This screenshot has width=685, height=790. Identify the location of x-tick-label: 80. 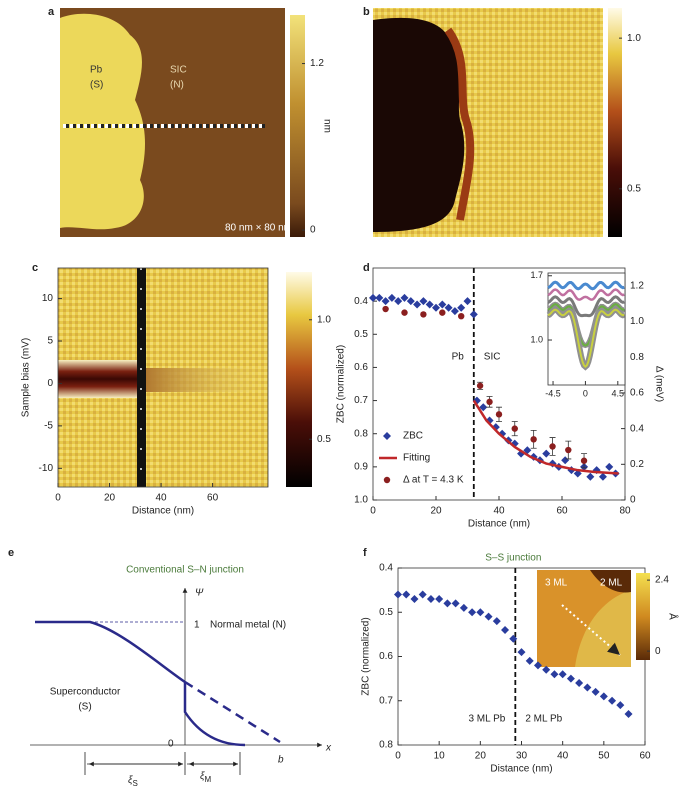
(625, 511).